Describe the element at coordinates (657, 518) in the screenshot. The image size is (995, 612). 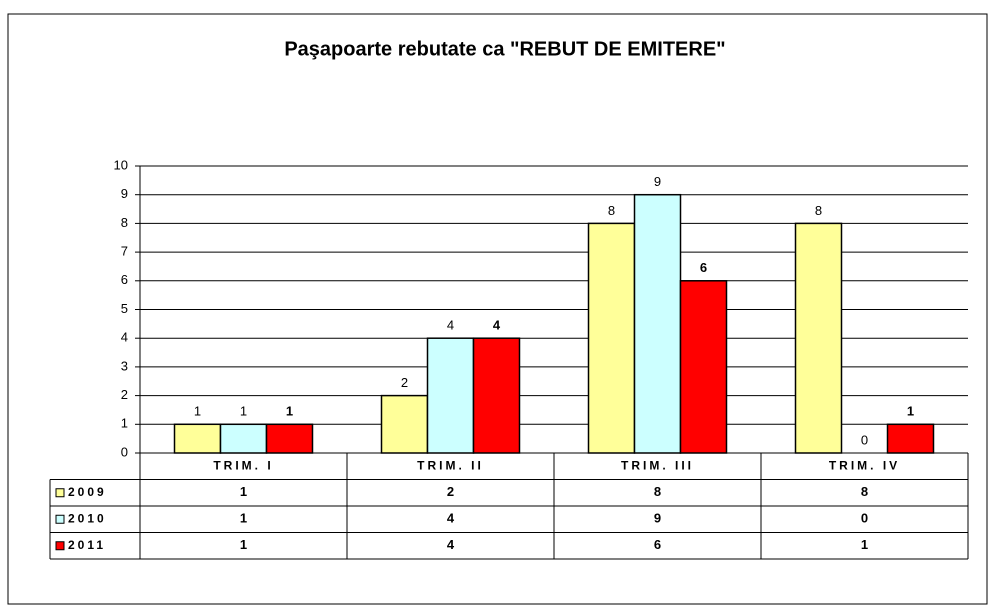
I see `table-cell: 9` at that location.